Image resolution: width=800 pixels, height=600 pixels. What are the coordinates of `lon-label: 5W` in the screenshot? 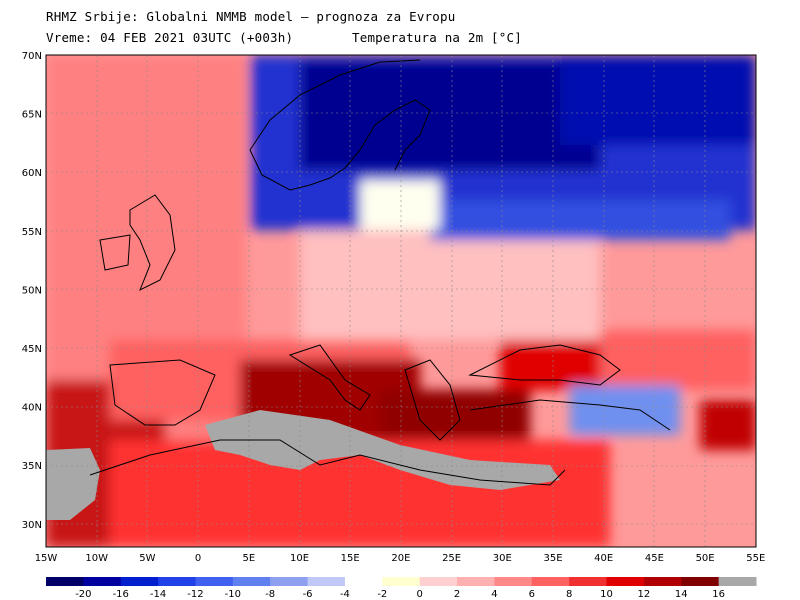 It's located at (147, 558).